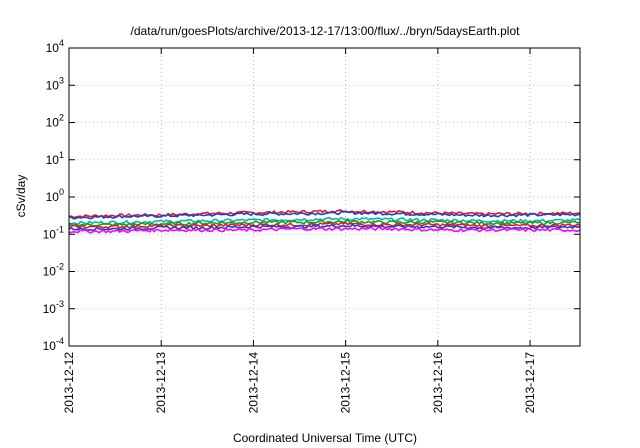  I want to click on y-tick-label: 10⁻⁴, so click(53, 344).